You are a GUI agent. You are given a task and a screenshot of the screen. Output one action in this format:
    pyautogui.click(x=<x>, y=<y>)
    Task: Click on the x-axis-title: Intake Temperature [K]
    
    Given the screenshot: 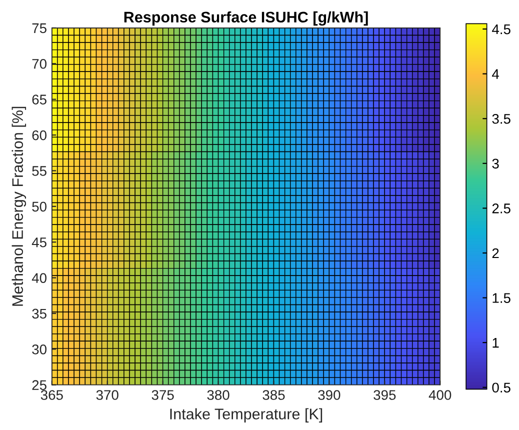 What is the action you would take?
    pyautogui.click(x=246, y=415)
    